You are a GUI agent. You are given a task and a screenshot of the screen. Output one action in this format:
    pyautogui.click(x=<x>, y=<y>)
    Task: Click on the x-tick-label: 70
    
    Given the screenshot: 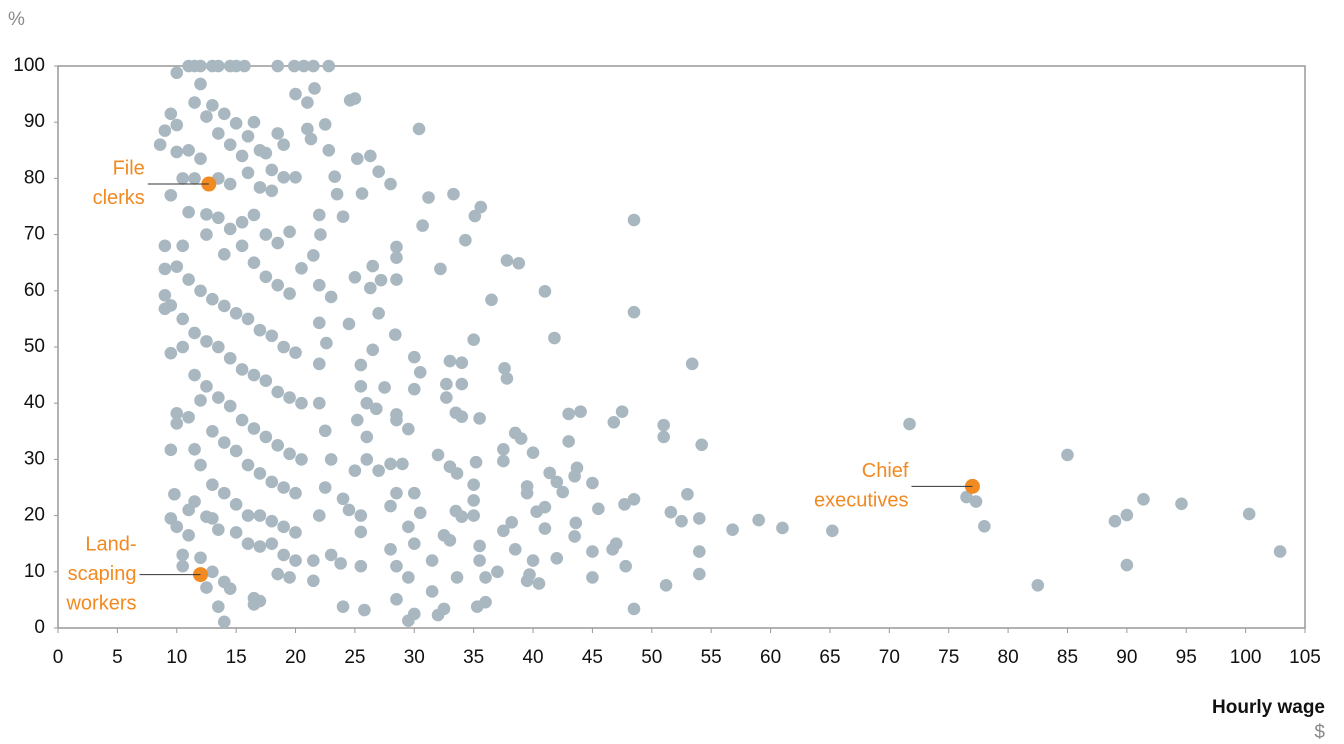 What is the action you would take?
    pyautogui.click(x=889, y=657)
    